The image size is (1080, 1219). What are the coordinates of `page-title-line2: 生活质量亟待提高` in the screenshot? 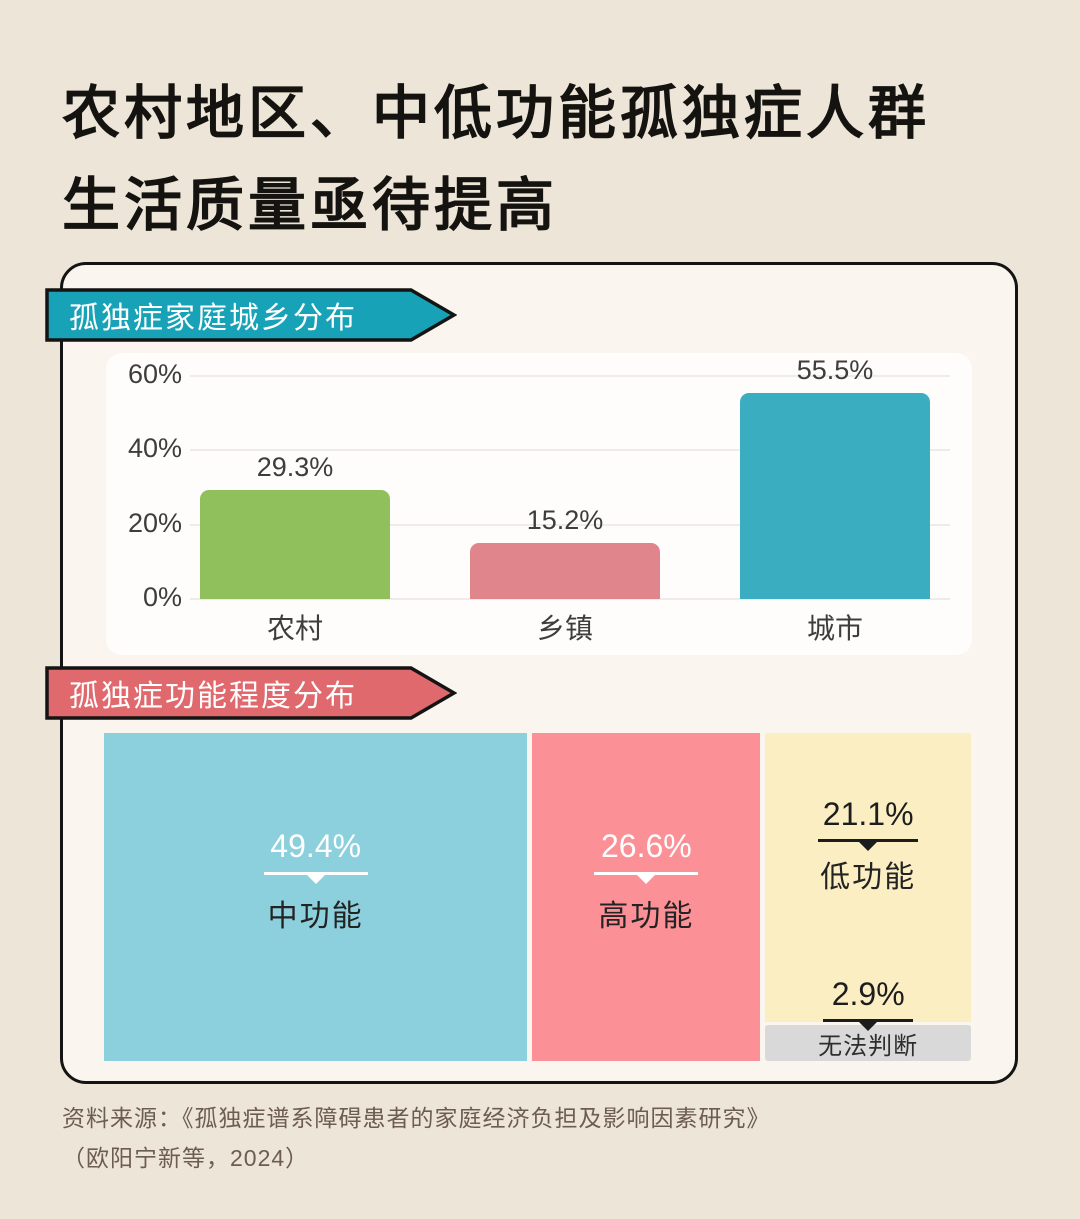 It's located at (310, 205).